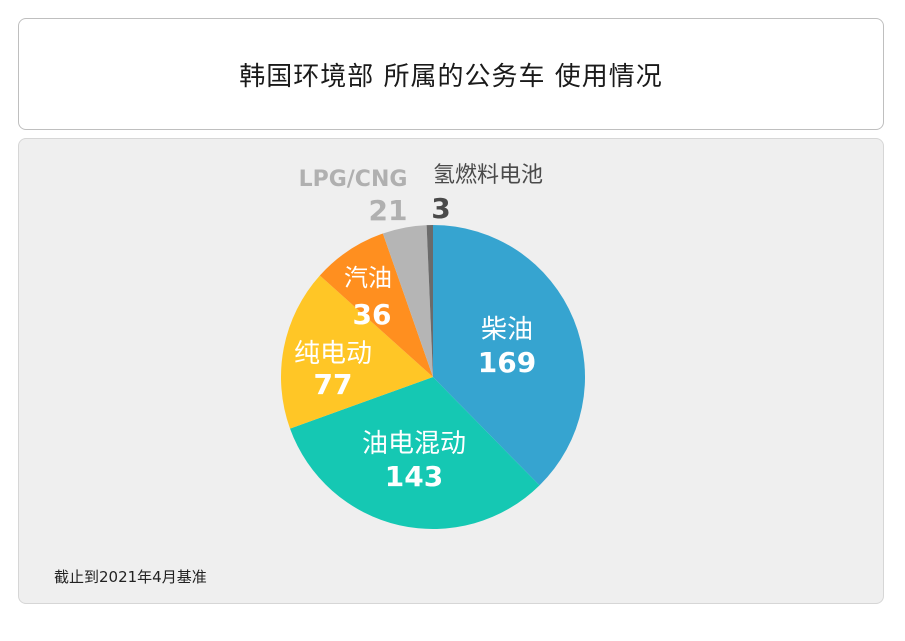 This screenshot has width=905, height=641. Describe the element at coordinates (507, 362) in the screenshot. I see `slice-value-0: 169` at that location.